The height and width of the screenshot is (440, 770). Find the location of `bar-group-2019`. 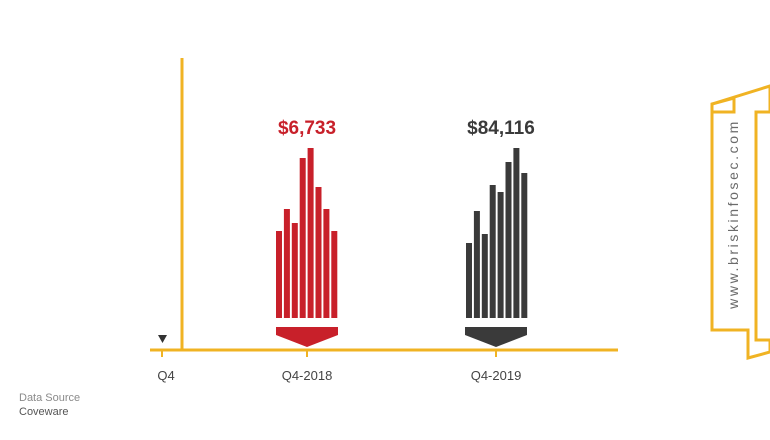

bar-group-2019 is located at coordinates (497, 233).